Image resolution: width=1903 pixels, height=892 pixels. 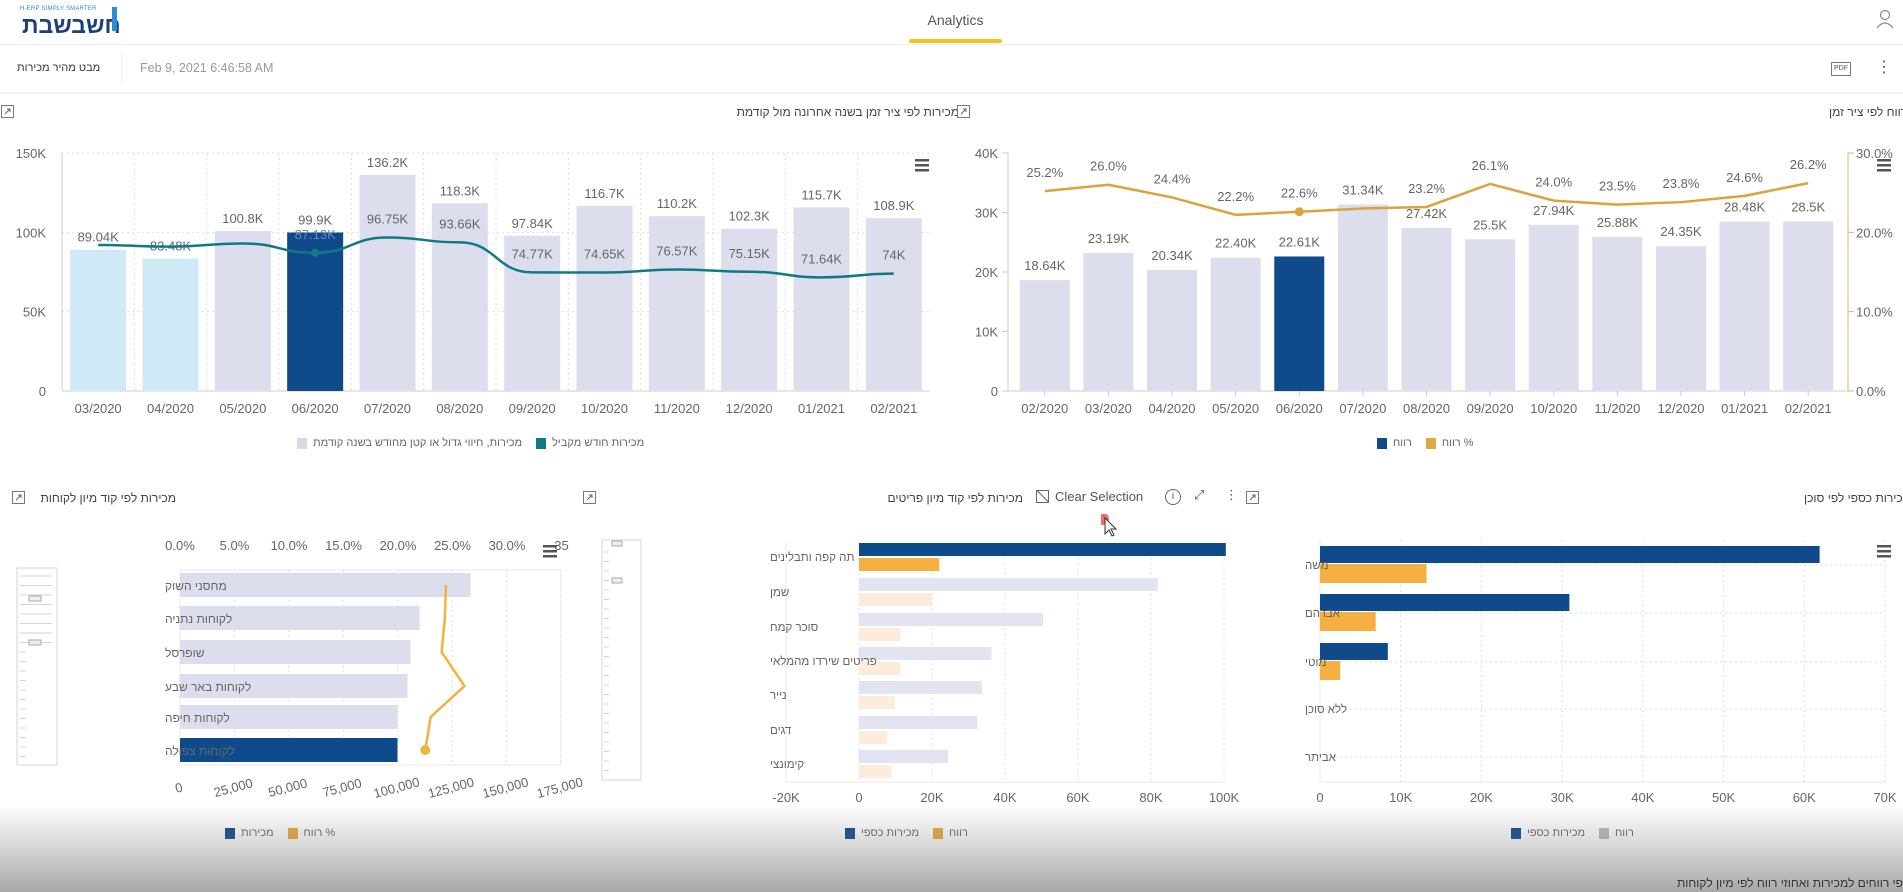 I want to click on line-data-label: 25.2%, so click(x=1044, y=172).